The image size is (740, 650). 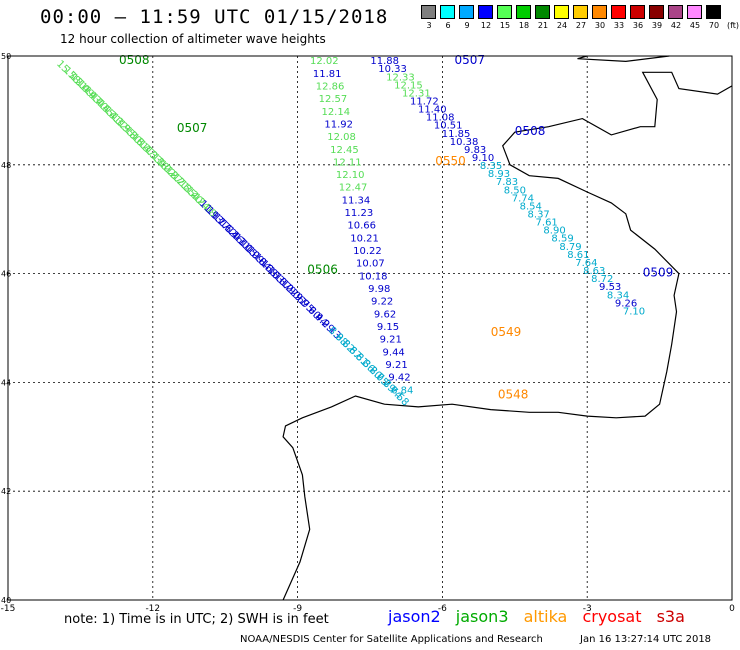 I want to click on swh-value: 10.07, so click(x=370, y=264).